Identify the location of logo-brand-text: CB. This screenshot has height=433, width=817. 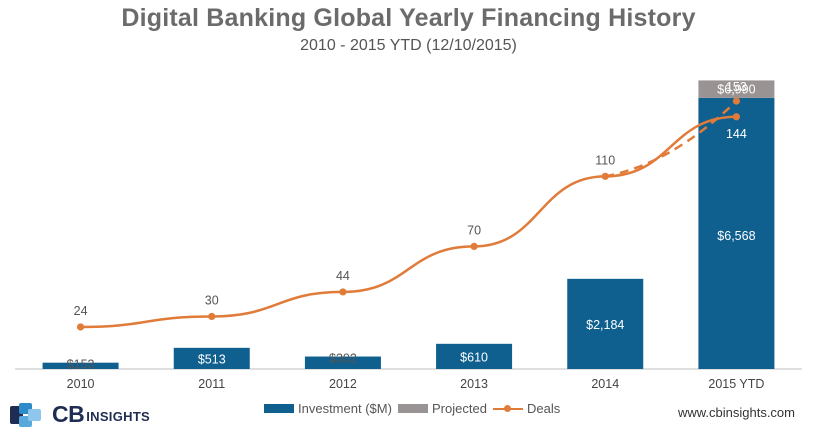
(68, 414).